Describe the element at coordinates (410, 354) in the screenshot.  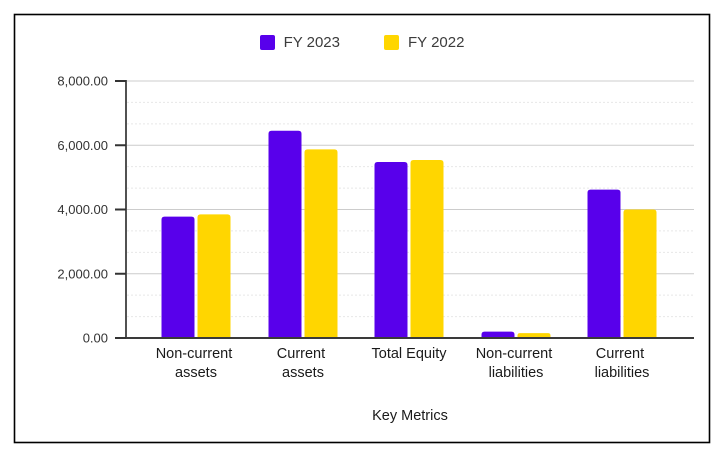
I see `category-label-total-equity: Total Equity` at that location.